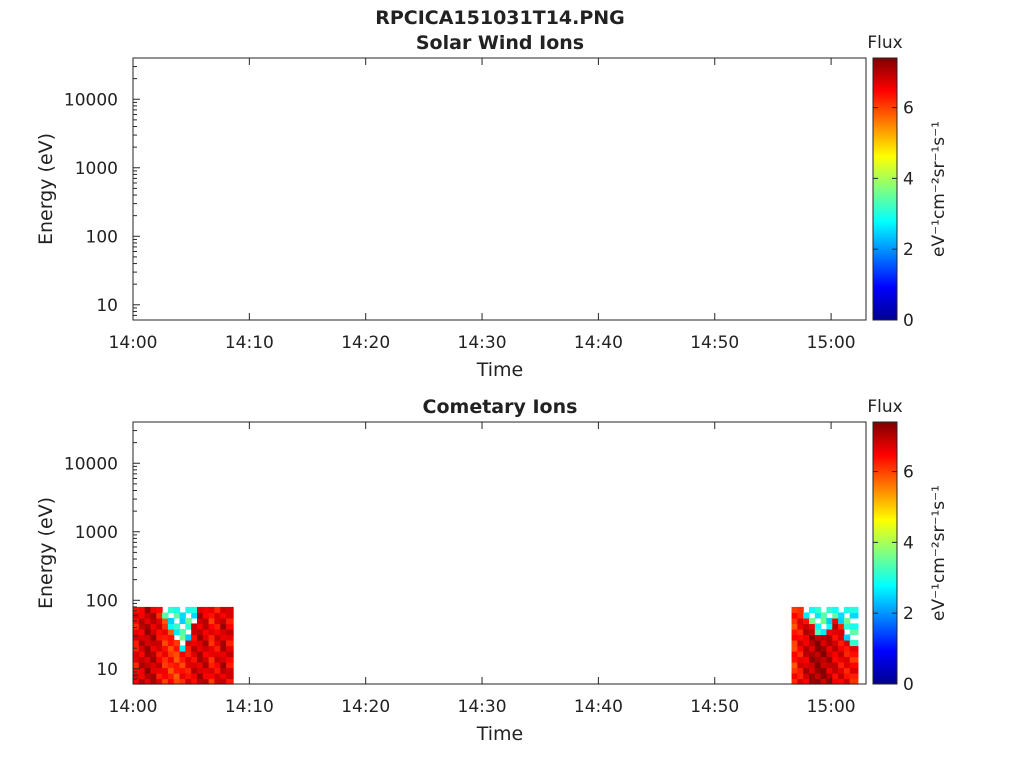 This screenshot has height=768, width=1024. Describe the element at coordinates (831, 343) in the screenshot. I see `x-tick-label: 15:00` at that location.